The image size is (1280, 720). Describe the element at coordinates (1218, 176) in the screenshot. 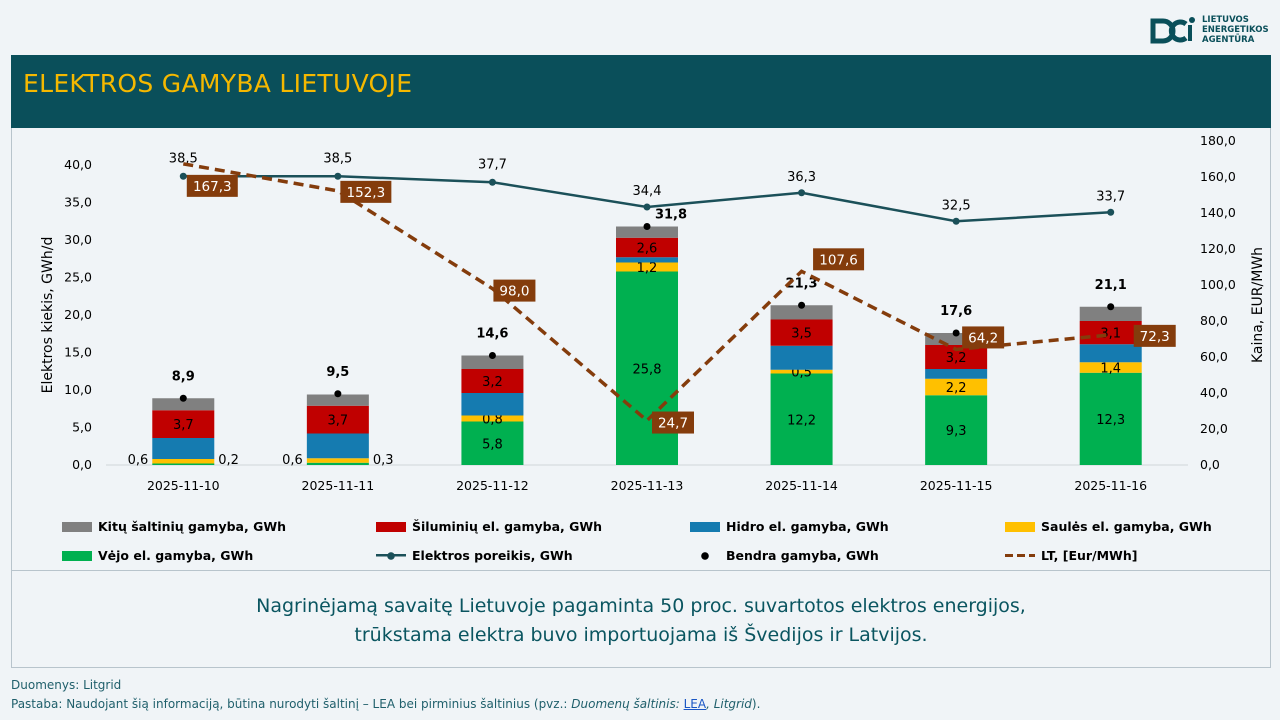

I see `y2-tick-label: 160,0` at that location.